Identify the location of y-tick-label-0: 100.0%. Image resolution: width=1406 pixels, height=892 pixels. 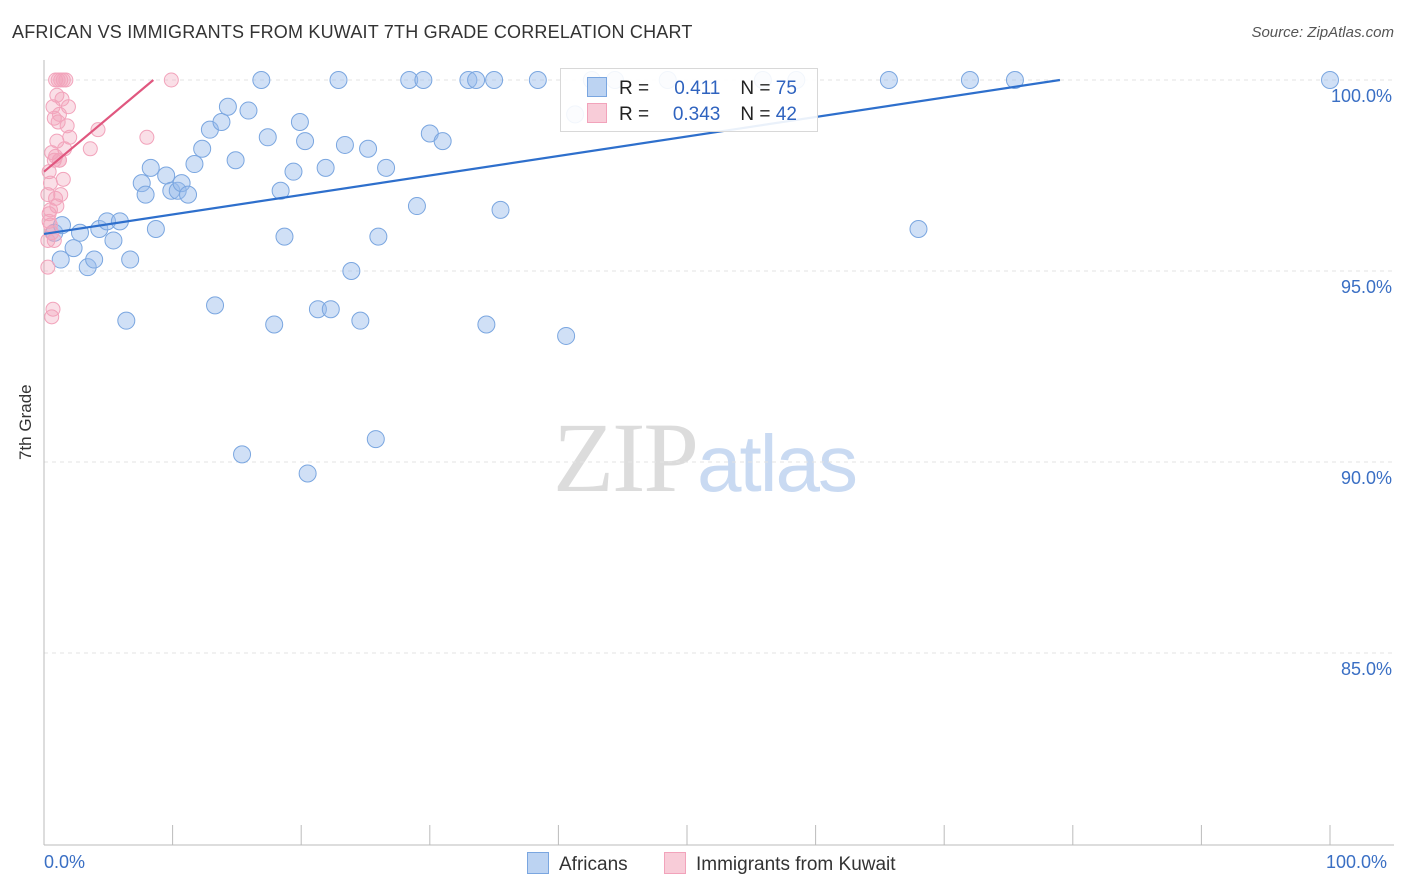
(1361, 96).